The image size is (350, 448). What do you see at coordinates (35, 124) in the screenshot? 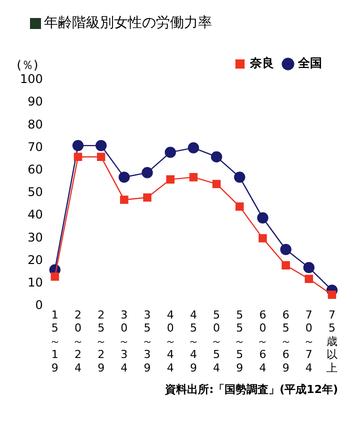
I see `y-tick-label: 80` at bounding box center [35, 124].